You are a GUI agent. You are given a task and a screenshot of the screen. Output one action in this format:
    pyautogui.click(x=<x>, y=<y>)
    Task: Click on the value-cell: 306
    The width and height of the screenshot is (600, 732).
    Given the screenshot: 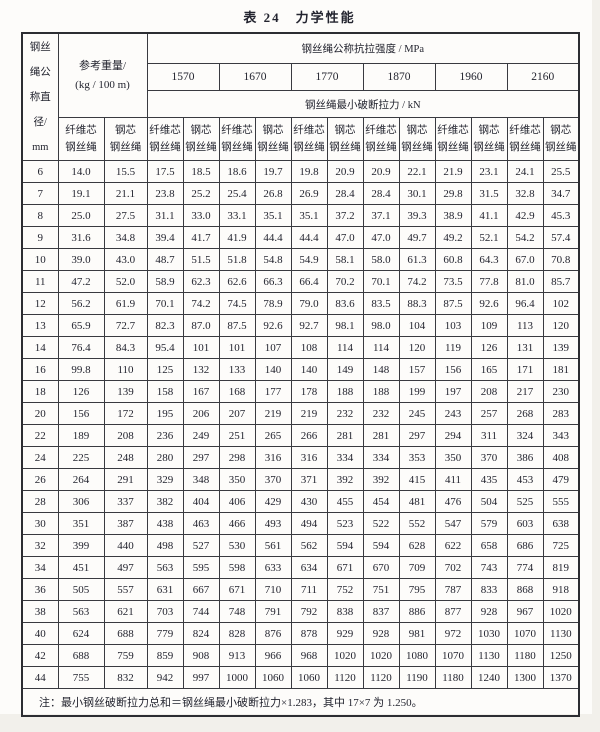 What is the action you would take?
    pyautogui.click(x=81, y=501)
    